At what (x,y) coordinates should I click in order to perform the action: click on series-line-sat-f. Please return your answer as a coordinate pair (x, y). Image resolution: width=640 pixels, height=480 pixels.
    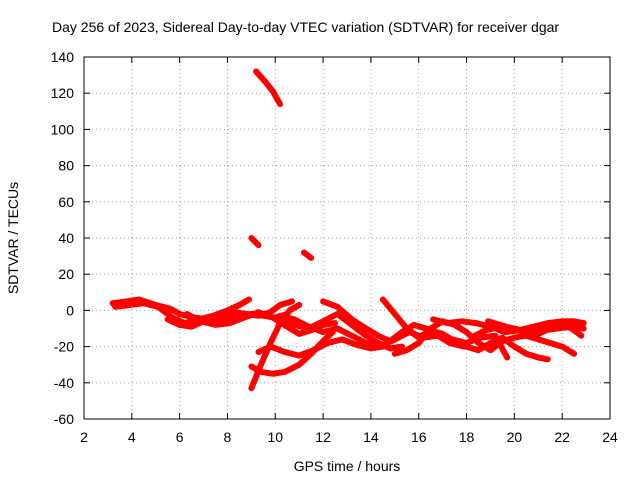
    Looking at the image, I should click on (292, 353).